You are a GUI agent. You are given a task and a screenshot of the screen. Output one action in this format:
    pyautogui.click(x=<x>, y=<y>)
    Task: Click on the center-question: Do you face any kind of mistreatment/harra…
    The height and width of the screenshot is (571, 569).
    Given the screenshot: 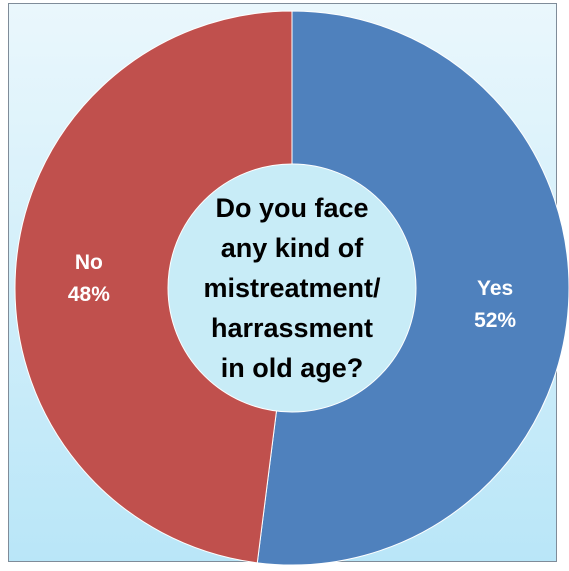 What is the action you would take?
    pyautogui.click(x=292, y=288)
    